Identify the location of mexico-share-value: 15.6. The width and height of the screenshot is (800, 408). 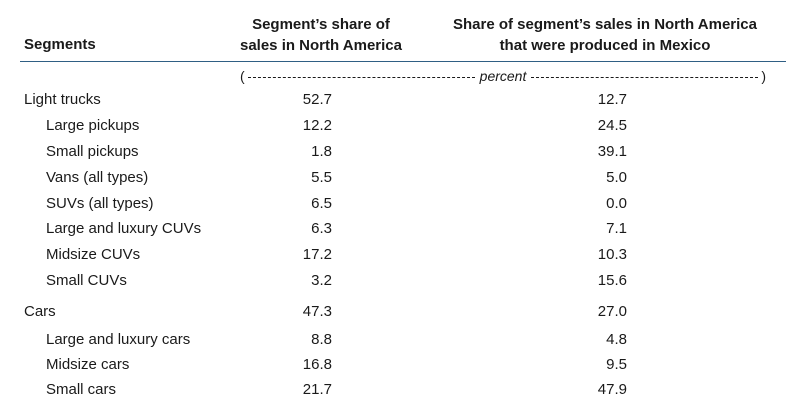
(612, 280).